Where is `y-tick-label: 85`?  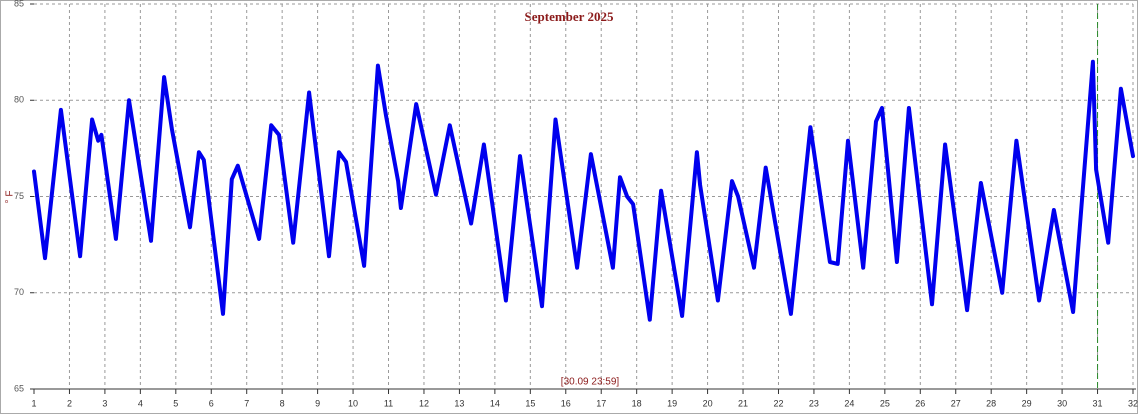
y-tick-label: 85 is located at coordinates (19, 4).